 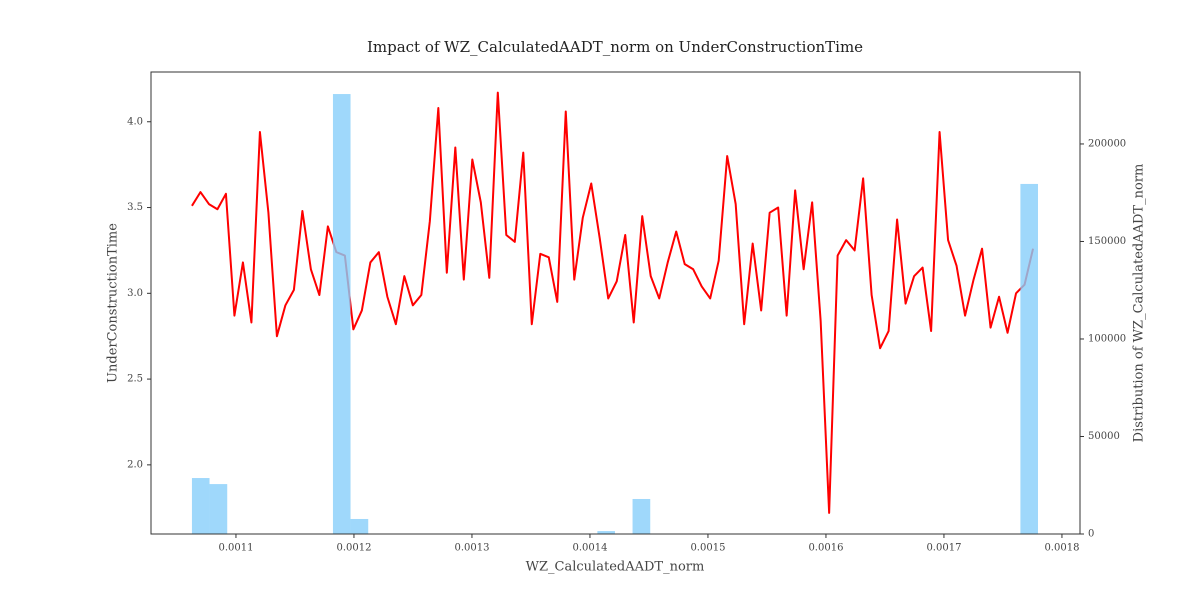 I want to click on x-axis-label: WZ_CalculatedAADT_norm, so click(x=615, y=567).